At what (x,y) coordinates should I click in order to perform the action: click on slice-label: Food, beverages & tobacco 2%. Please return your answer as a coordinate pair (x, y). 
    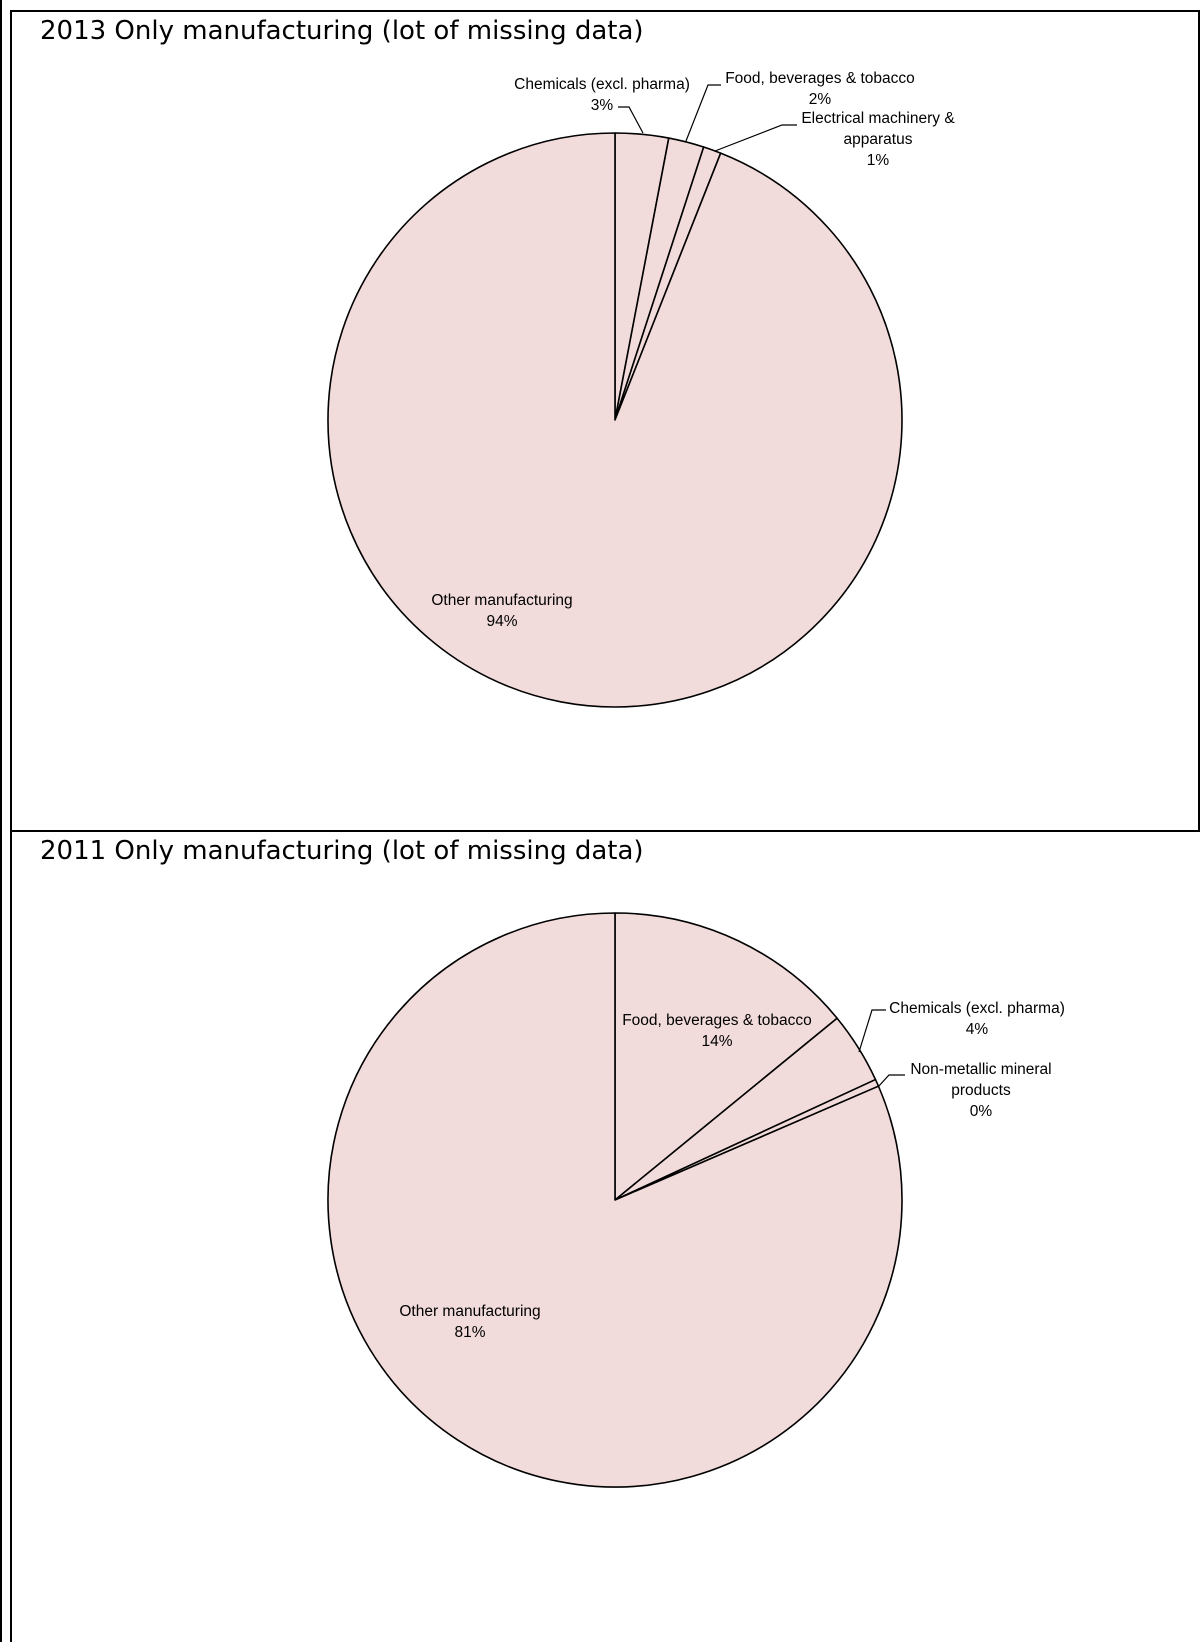
    Looking at the image, I should click on (820, 89).